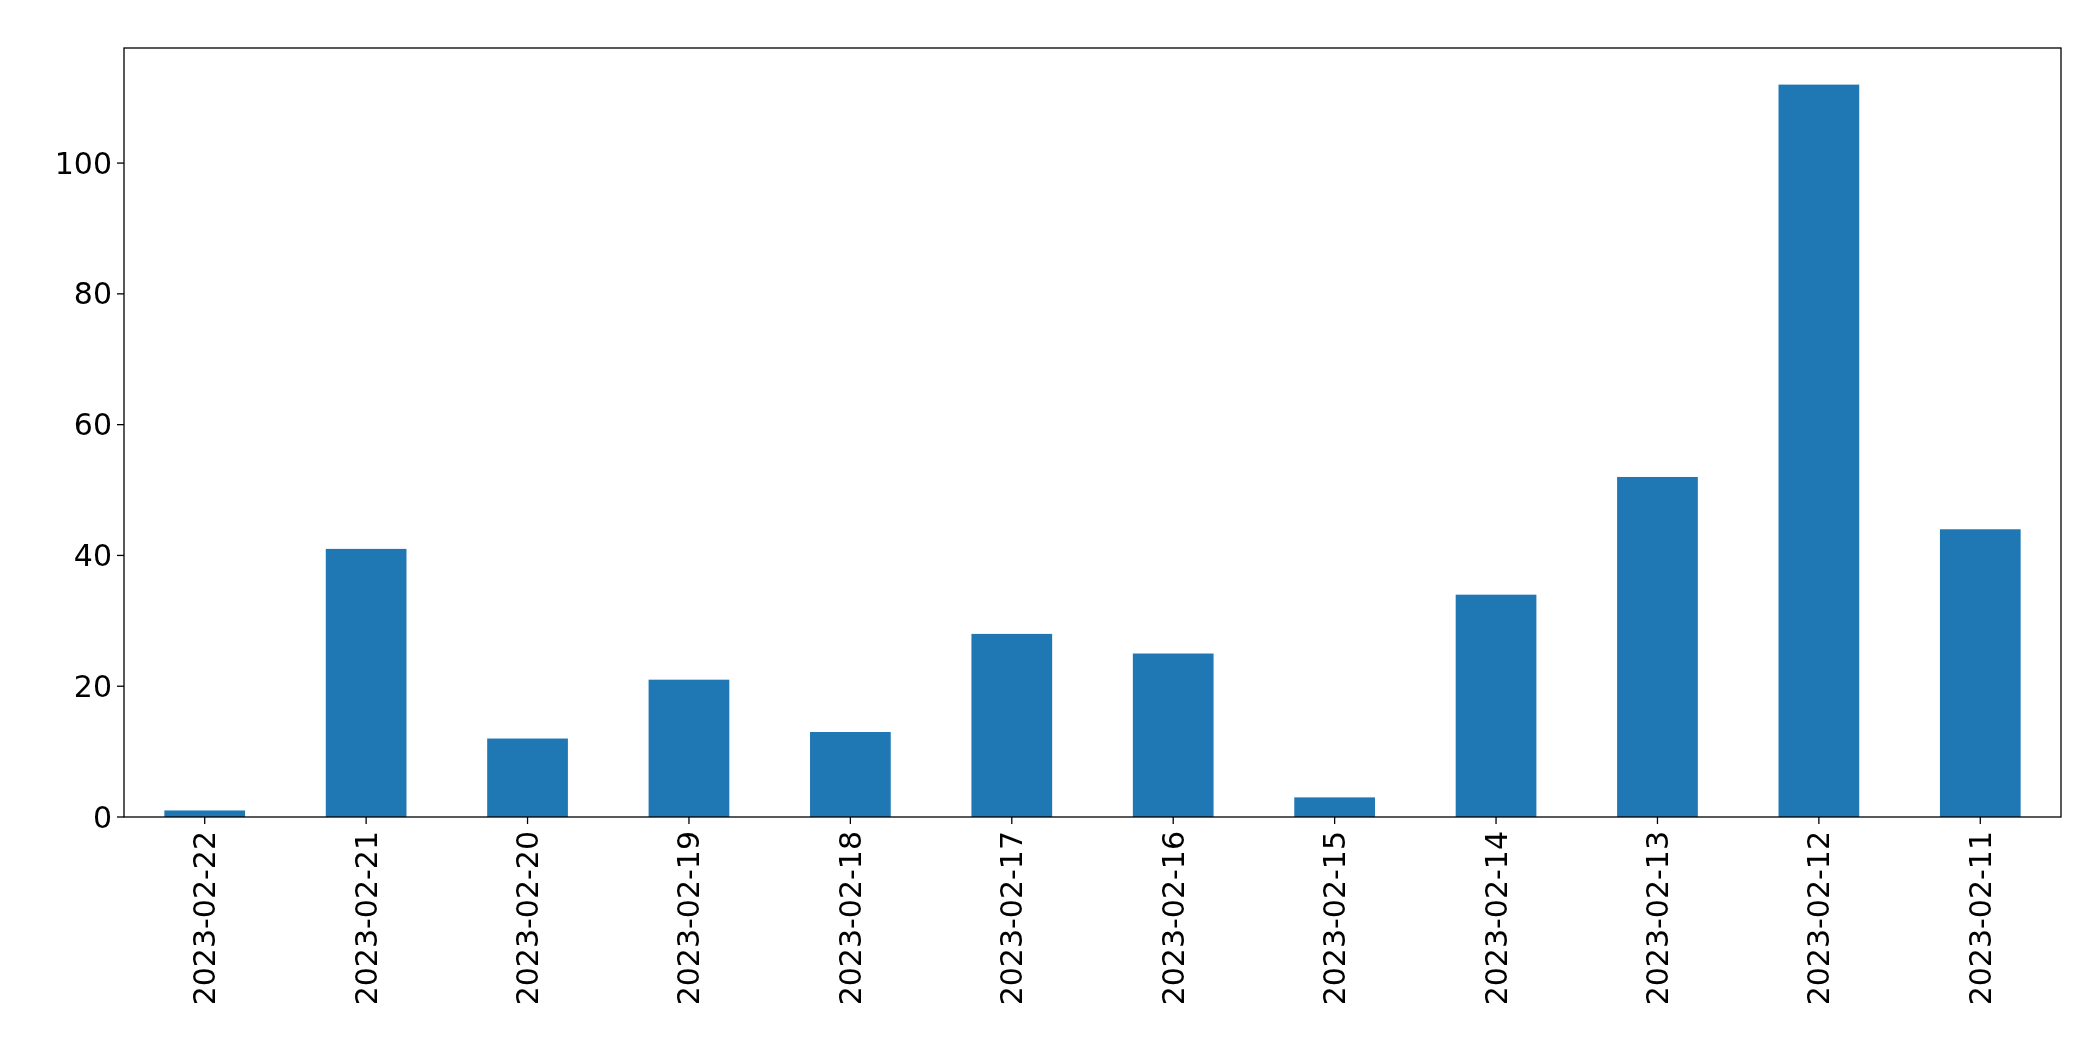  I want to click on y-tick-label: 20, so click(92, 686).